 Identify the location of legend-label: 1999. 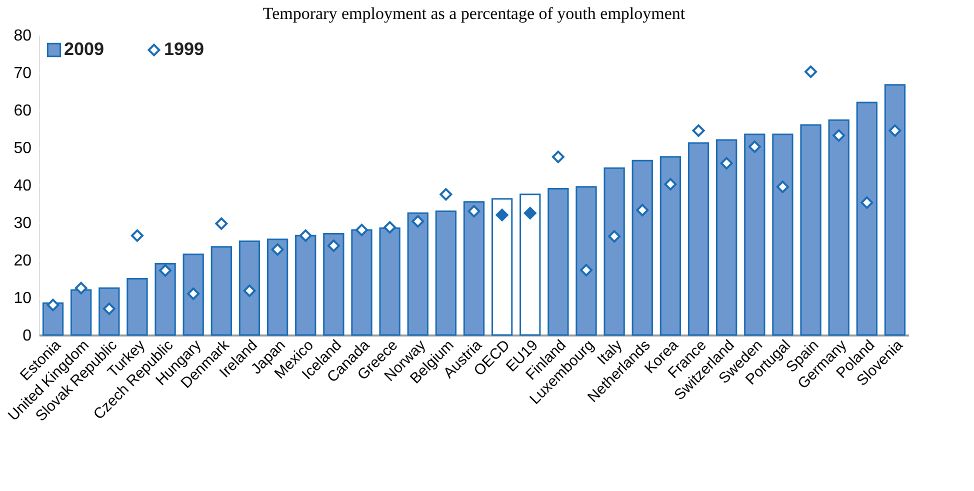
(184, 49).